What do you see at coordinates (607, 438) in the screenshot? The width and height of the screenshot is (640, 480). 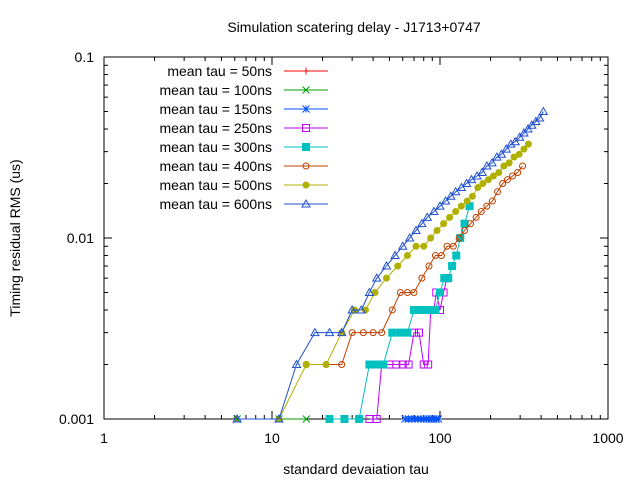 I see `x-tick-label: 1000` at bounding box center [607, 438].